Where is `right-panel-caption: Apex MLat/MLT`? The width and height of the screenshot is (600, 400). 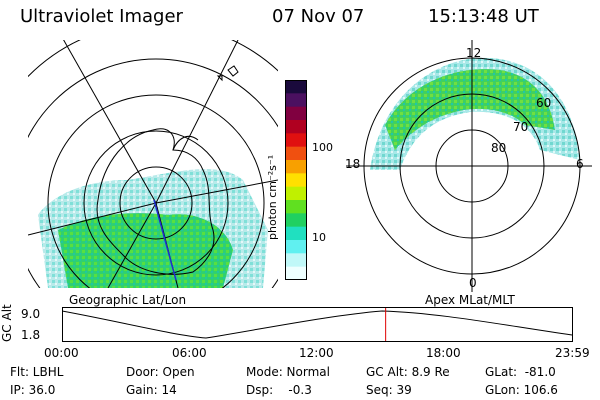 right-panel-caption: Apex MLat/MLT is located at coordinates (470, 300).